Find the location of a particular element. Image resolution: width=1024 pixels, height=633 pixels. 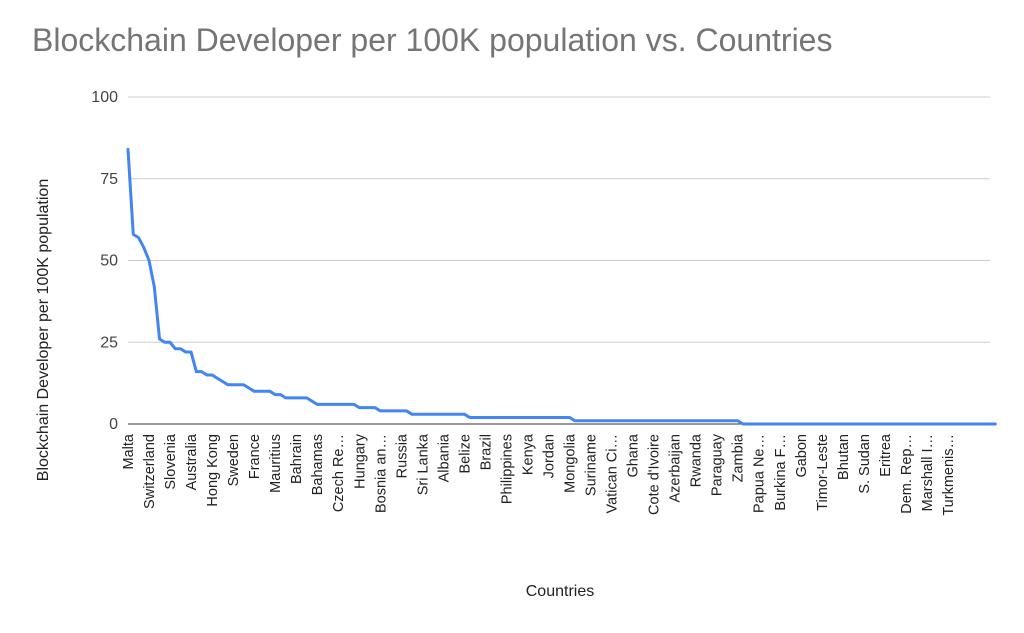

x-tick-label: Switzerland is located at coordinates (150, 471).